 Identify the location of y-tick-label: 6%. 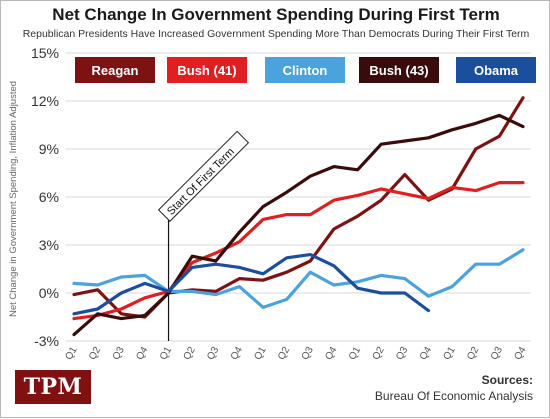
(49, 197).